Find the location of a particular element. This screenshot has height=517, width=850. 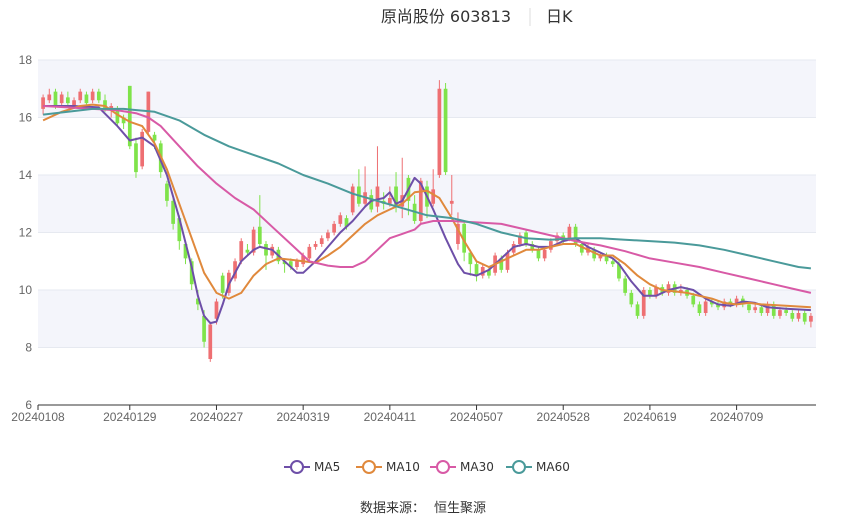

y-tick-label: 8 is located at coordinates (28, 348).